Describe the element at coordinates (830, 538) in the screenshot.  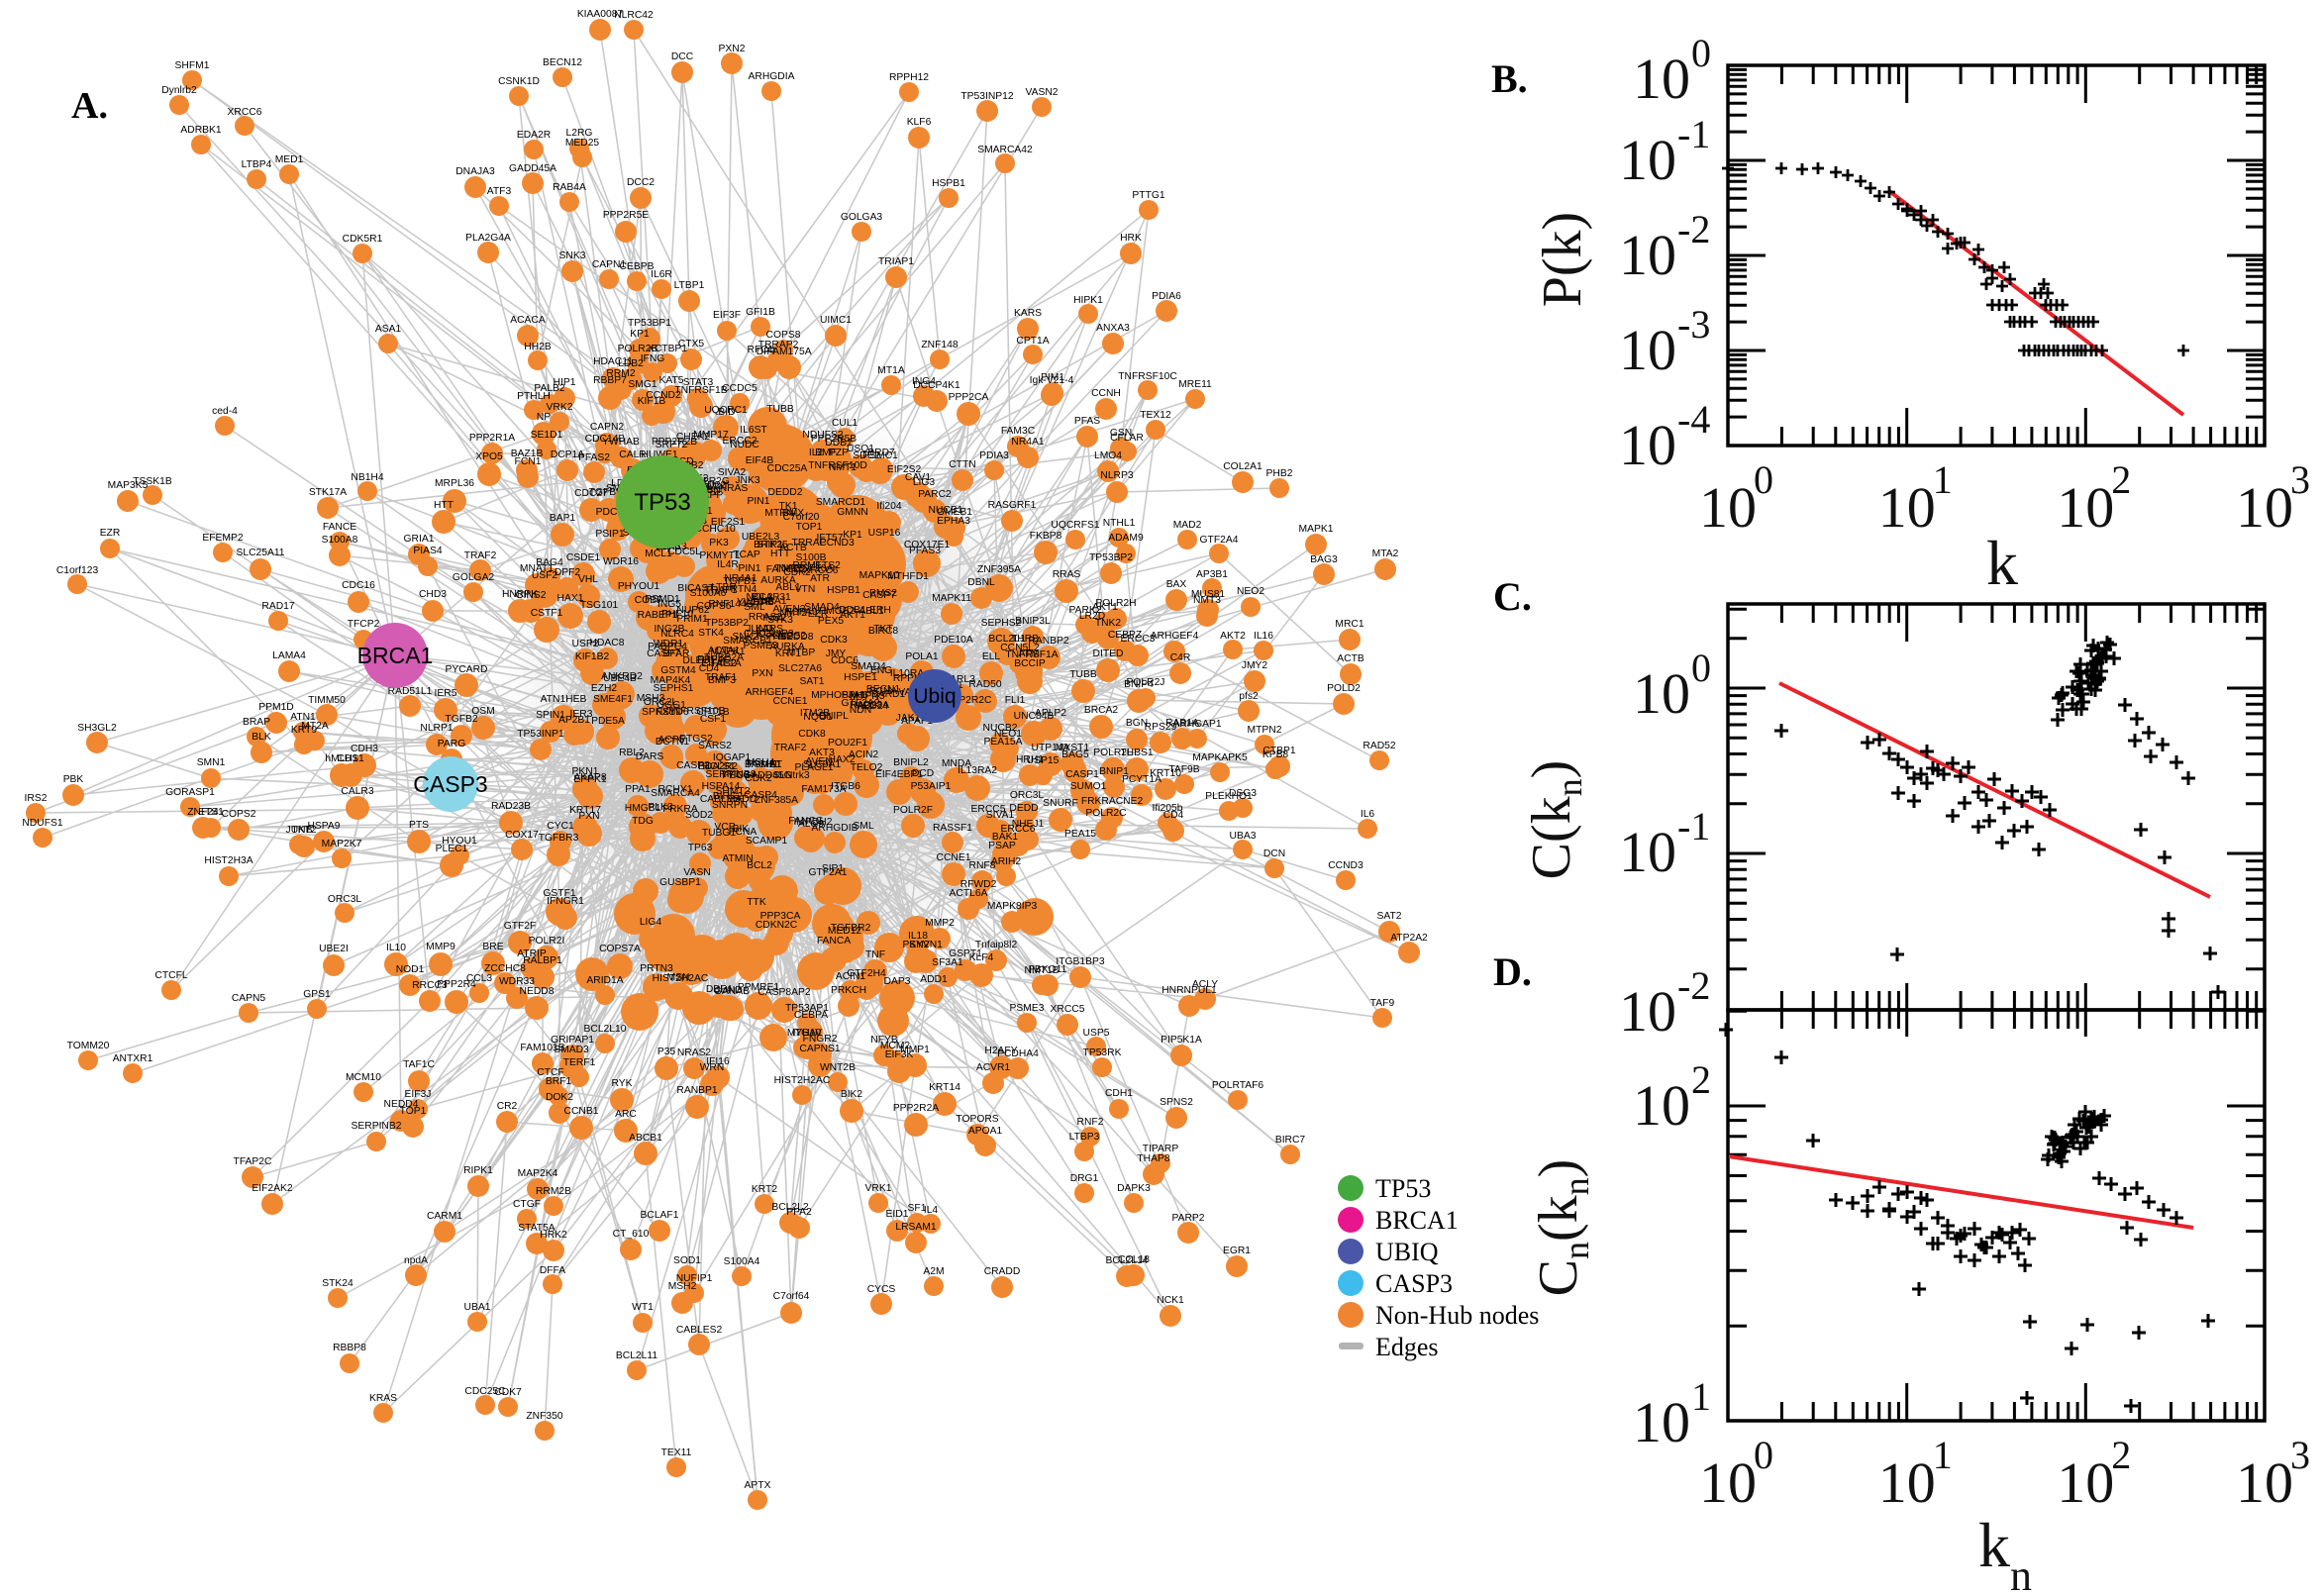
I see `svg-text: IFT57` at that location.